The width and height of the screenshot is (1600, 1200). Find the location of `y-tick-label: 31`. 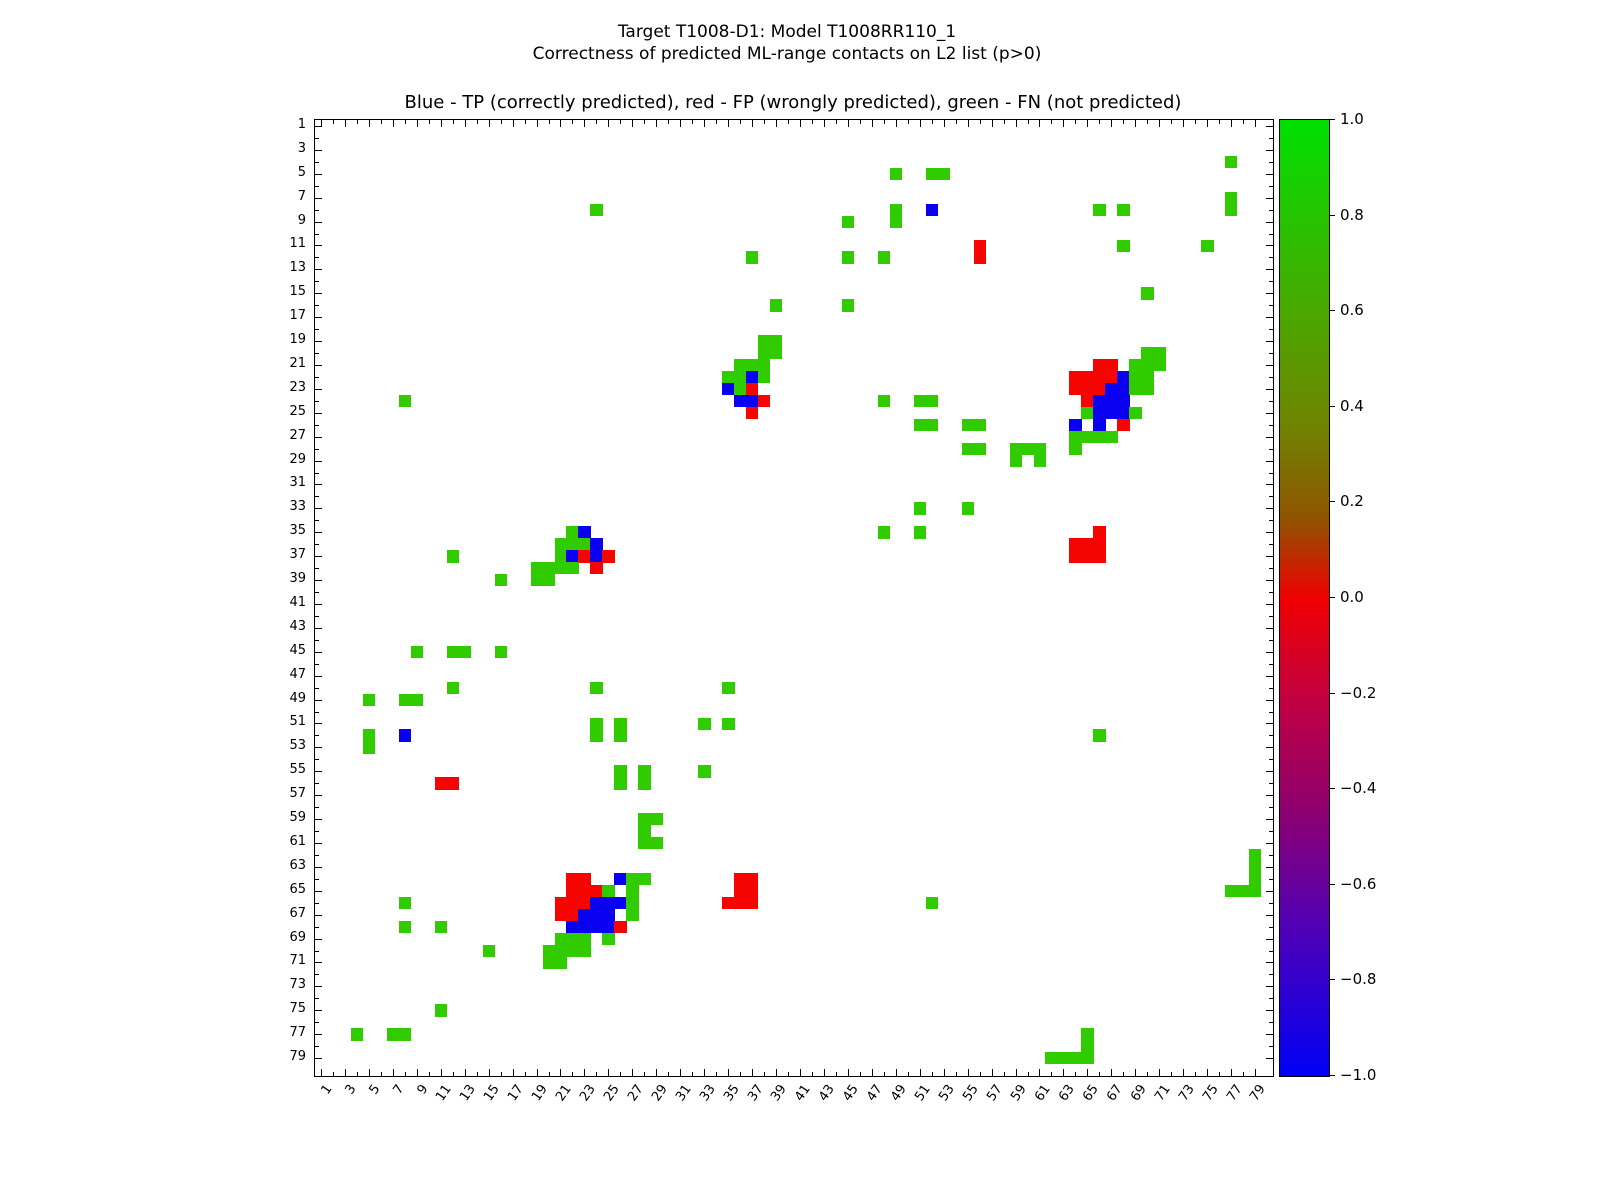

y-tick-label: 31 is located at coordinates (297, 483).